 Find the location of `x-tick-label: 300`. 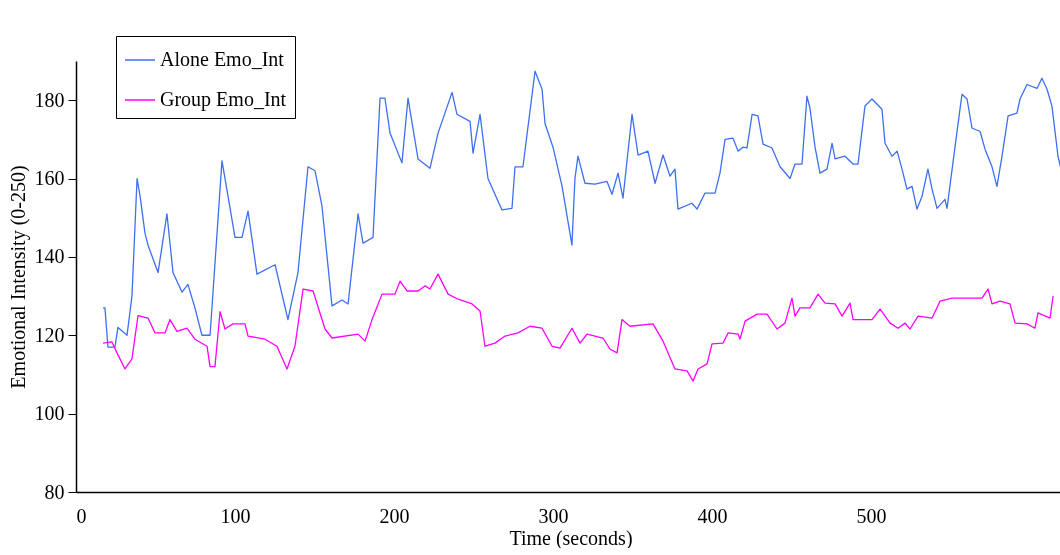

x-tick-label: 300 is located at coordinates (553, 515).